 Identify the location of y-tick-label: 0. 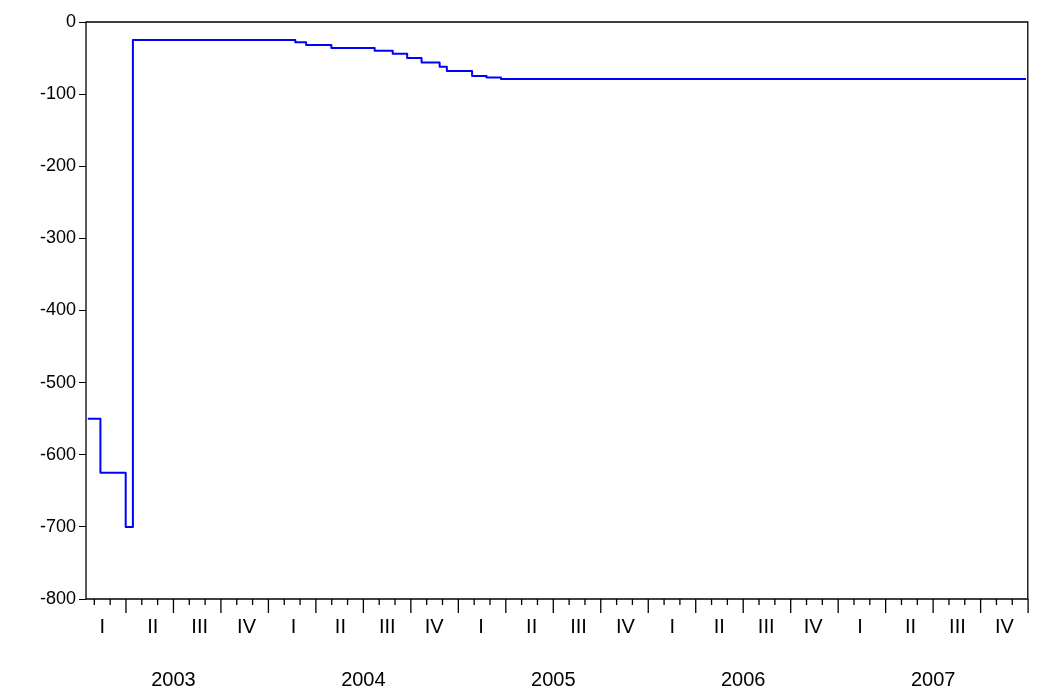
(70, 20).